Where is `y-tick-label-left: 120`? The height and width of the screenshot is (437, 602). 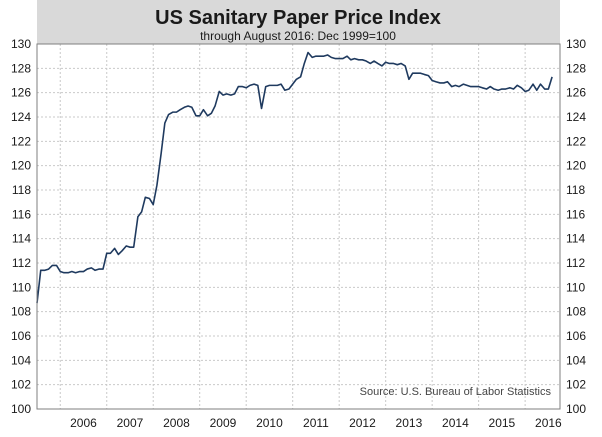
y-tick-label-left: 120 is located at coordinates (21, 166).